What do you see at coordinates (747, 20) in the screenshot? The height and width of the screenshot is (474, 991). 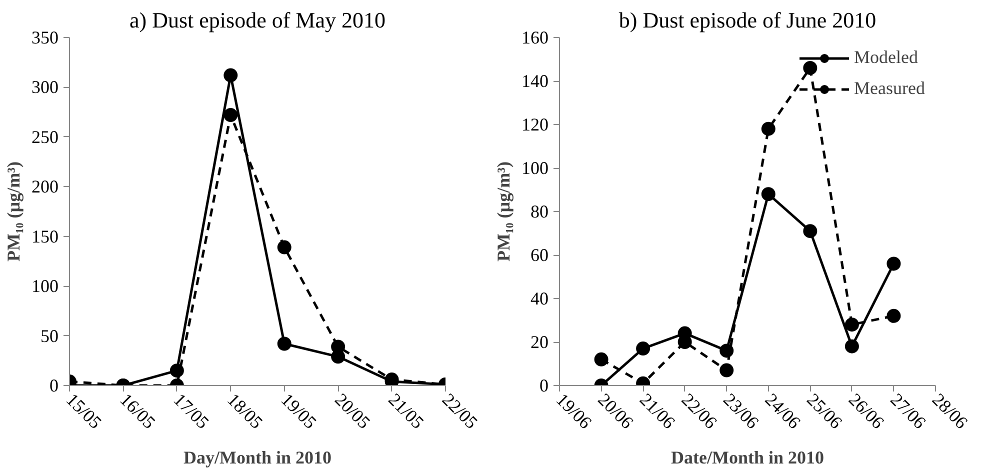 I see `chart-title: b) Dust episode of June 2010` at bounding box center [747, 20].